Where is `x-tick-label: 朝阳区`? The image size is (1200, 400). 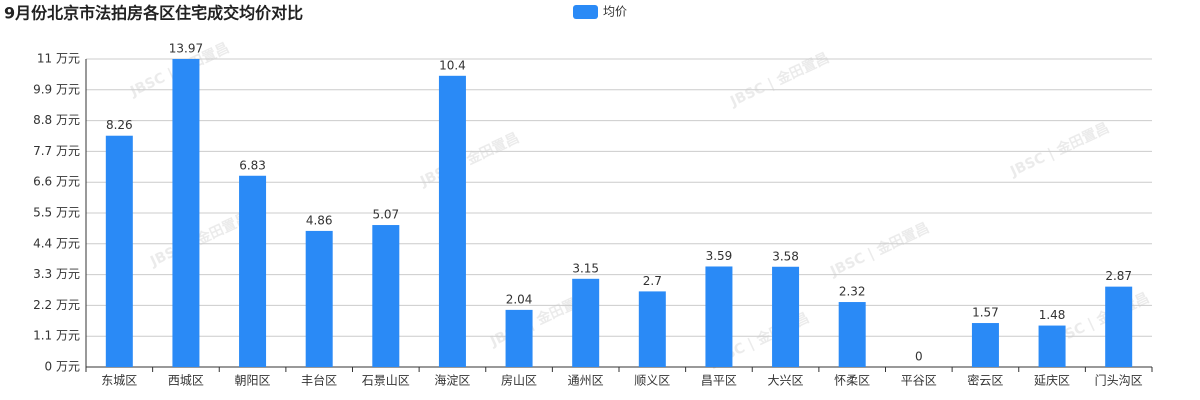
x-tick-label: 朝阳区 is located at coordinates (253, 381).